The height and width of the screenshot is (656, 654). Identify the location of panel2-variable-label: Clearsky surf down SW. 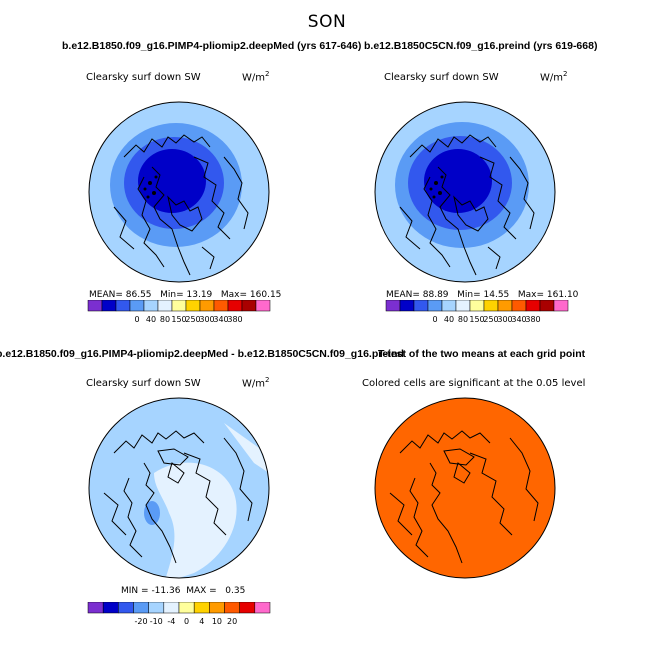
(441, 77).